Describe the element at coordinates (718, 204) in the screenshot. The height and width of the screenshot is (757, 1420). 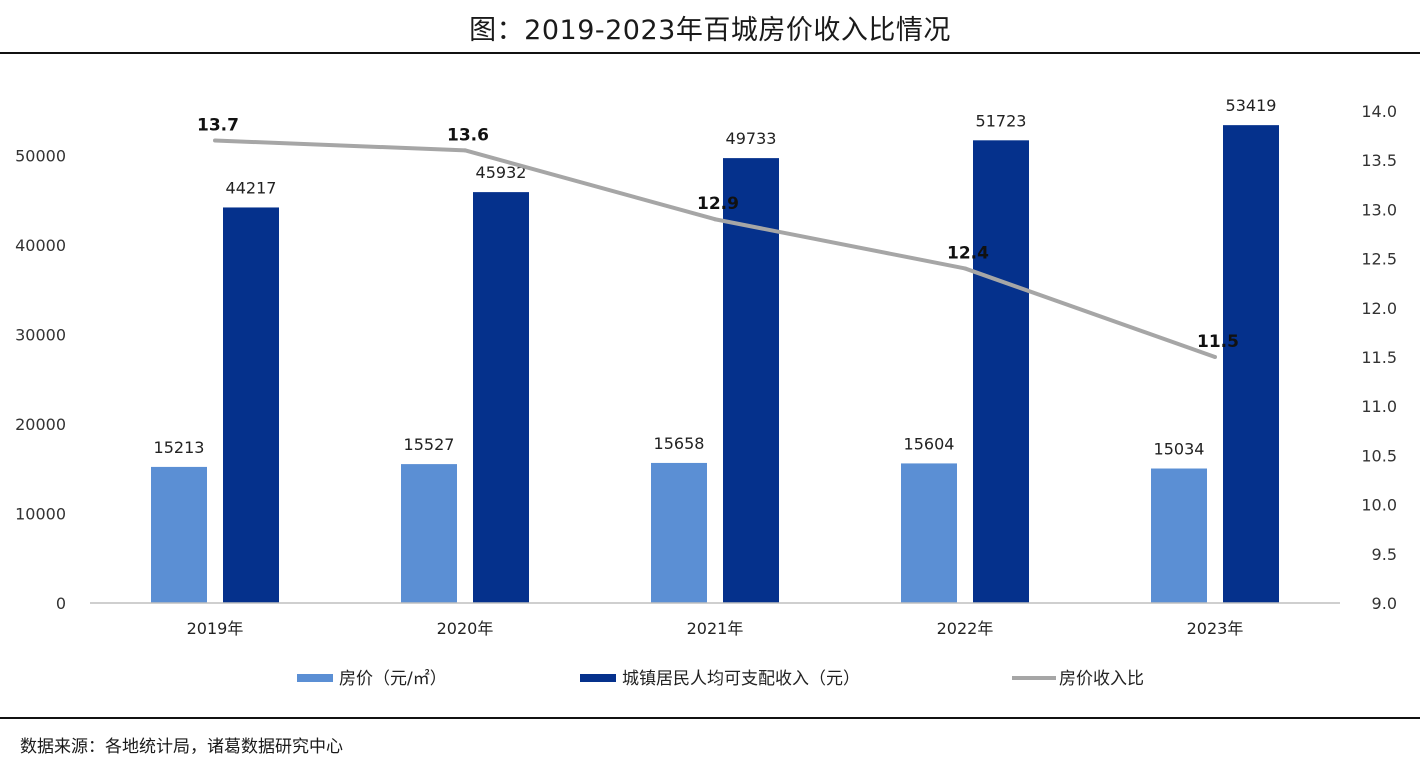
I see `ratio-value-label: 12.9` at that location.